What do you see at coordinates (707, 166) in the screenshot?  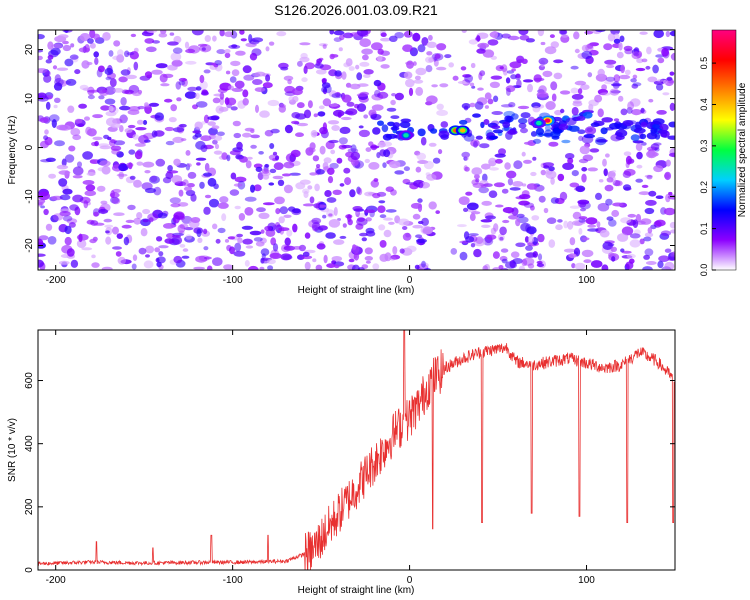 I see `colorbar-ticks: 0.0 0.1 0.2 0.3 0.4 0.5` at bounding box center [707, 166].